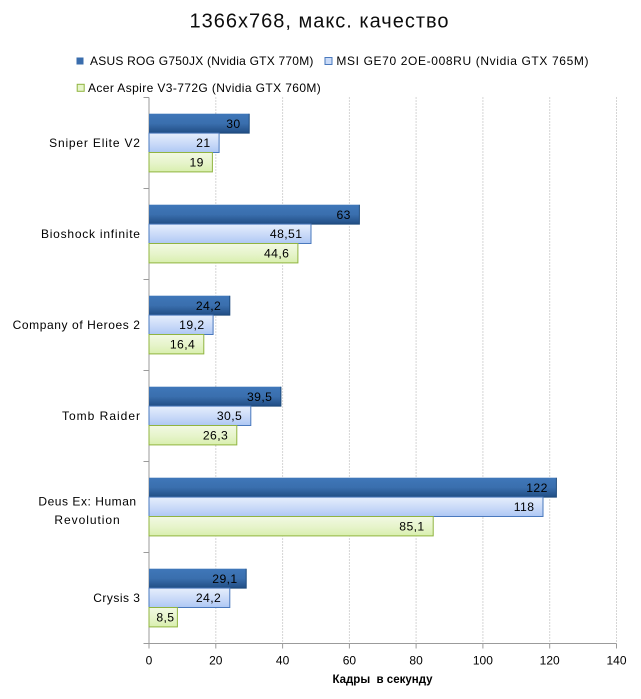 This screenshot has width=641, height=699. I want to click on svg-text: 26,3, so click(215, 436).